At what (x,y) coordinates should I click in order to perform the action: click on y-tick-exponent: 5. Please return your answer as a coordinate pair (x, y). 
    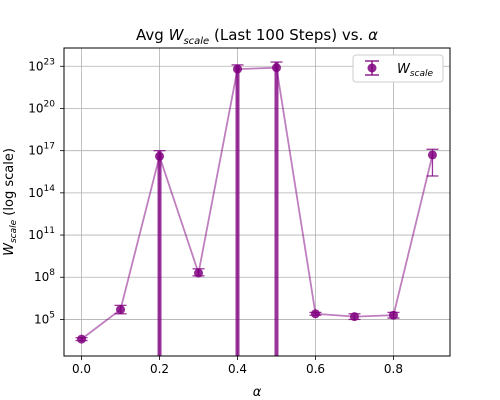
    Looking at the image, I should click on (52, 315).